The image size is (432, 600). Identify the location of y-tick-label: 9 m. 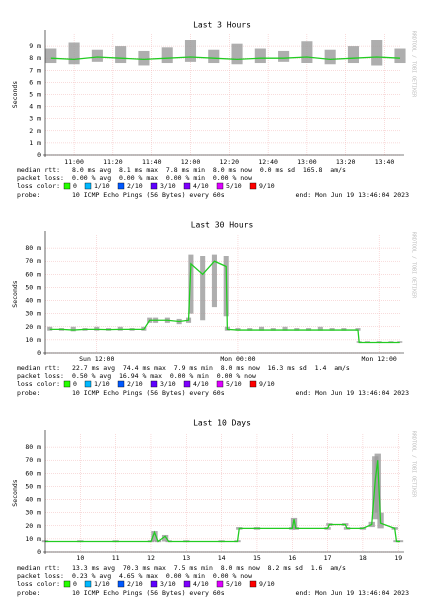
(35, 46).